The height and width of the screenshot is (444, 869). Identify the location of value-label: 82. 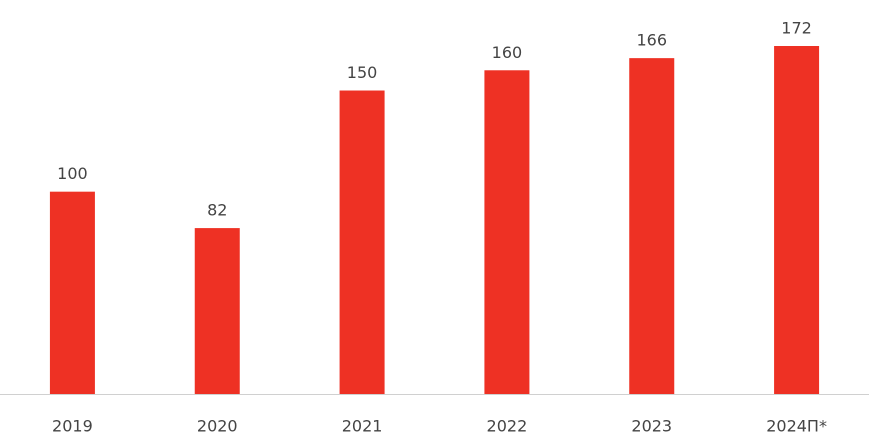
(217, 210).